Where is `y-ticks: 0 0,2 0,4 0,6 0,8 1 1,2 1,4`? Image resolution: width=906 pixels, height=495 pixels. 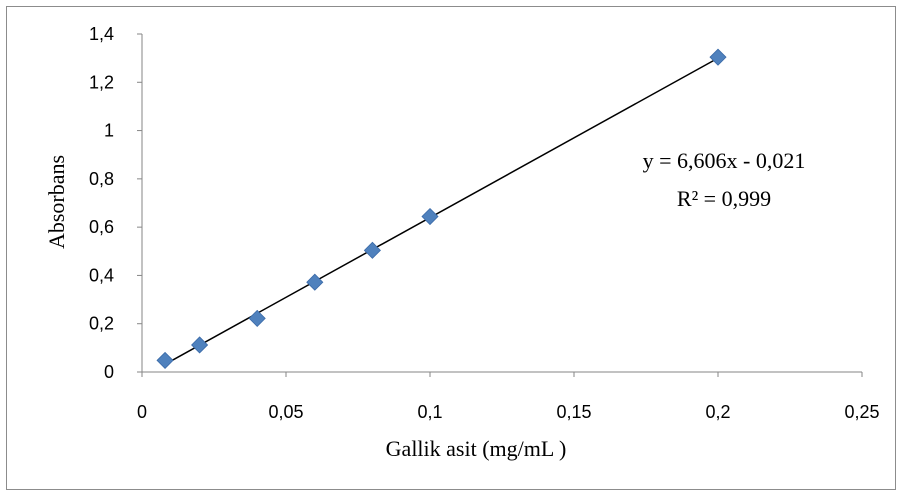 y-ticks: 0 0,2 0,4 0,6 0,8 1 1,2 1,4 is located at coordinates (115, 203).